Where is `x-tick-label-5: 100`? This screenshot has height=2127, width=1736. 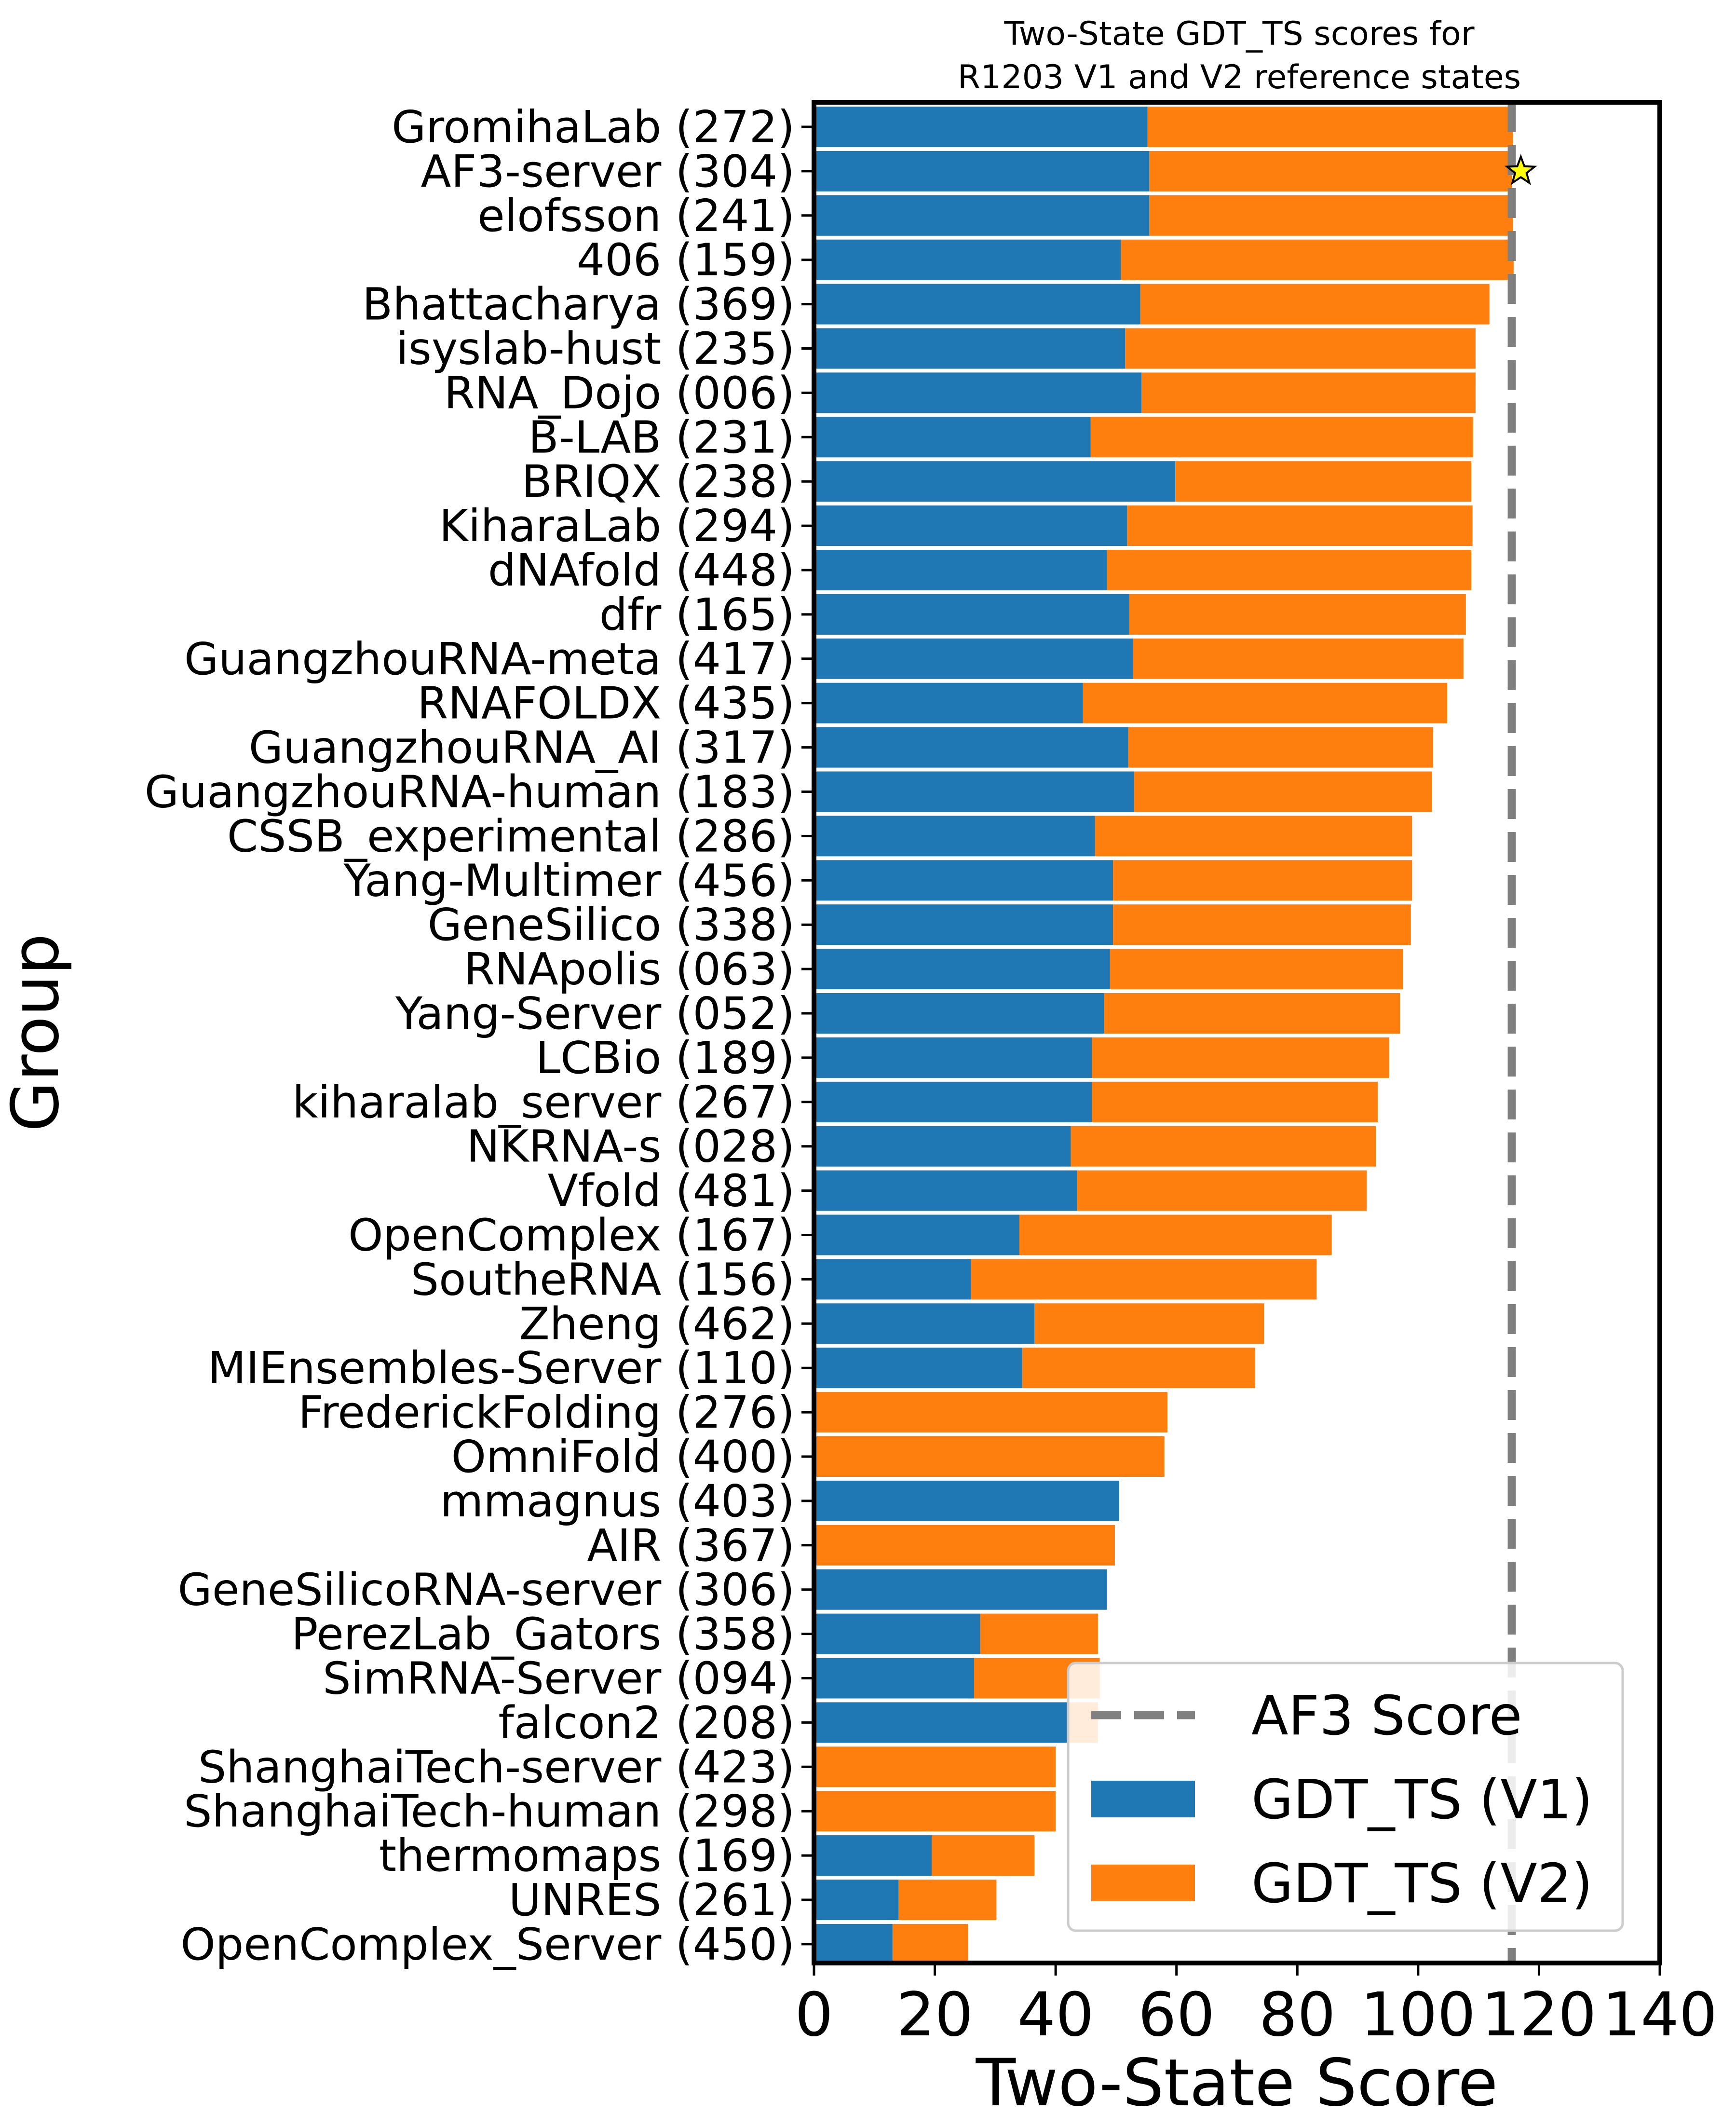
x-tick-label-5: 100 is located at coordinates (1418, 2015).